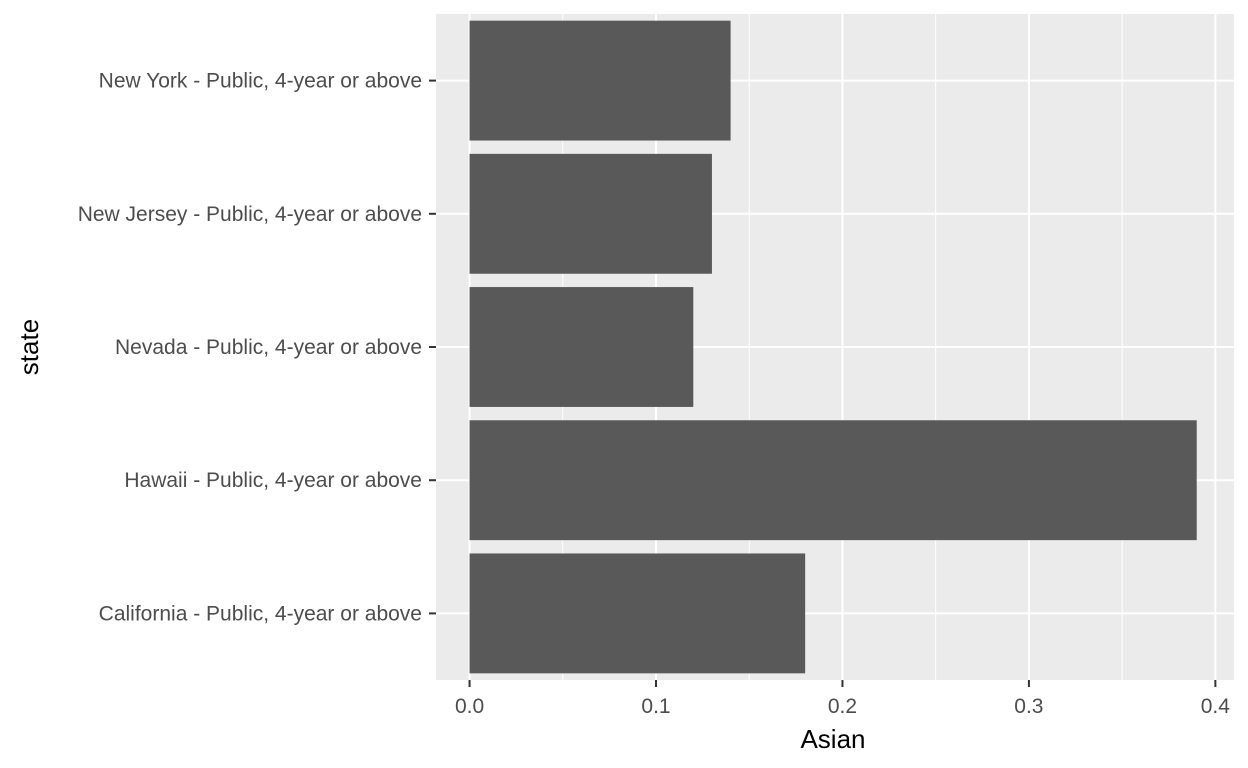  Describe the element at coordinates (273, 480) in the screenshot. I see `y-tick-label: Hawaii - Public, 4-year or above` at that location.